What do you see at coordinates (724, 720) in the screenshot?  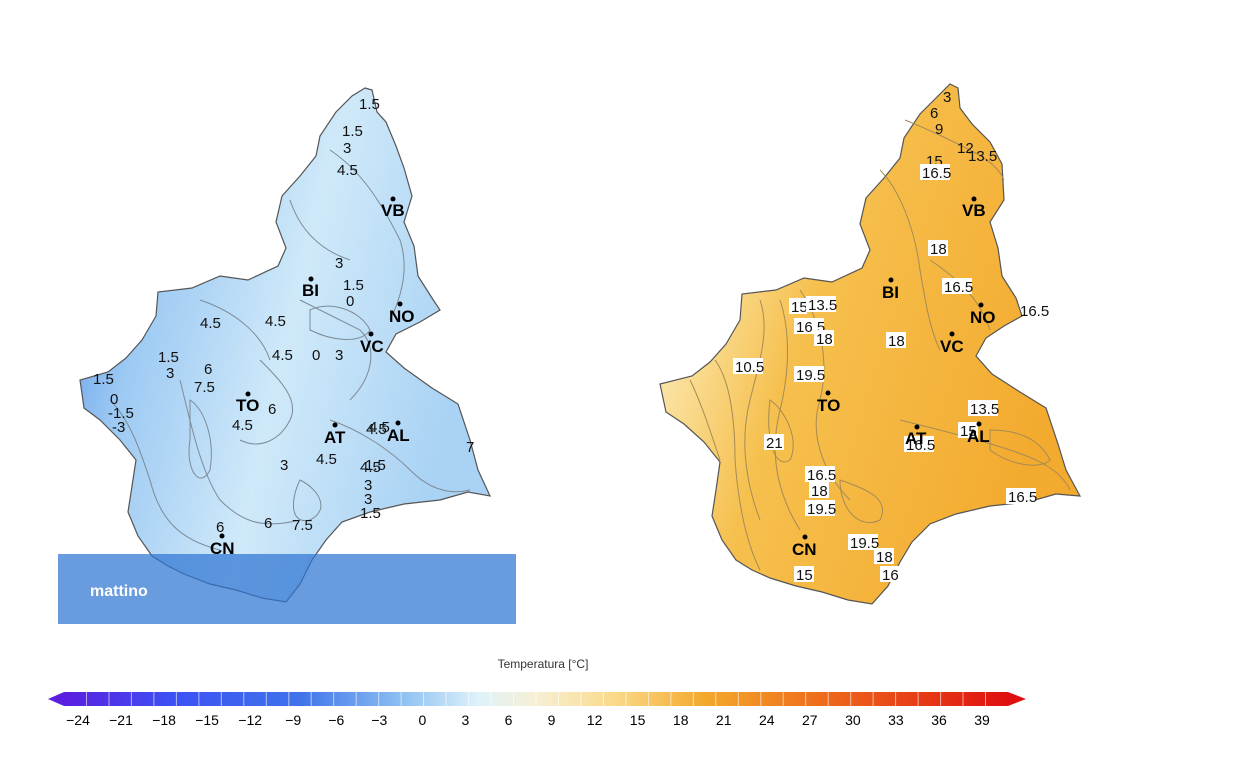 I see `legend-tick-label: 21` at bounding box center [724, 720].